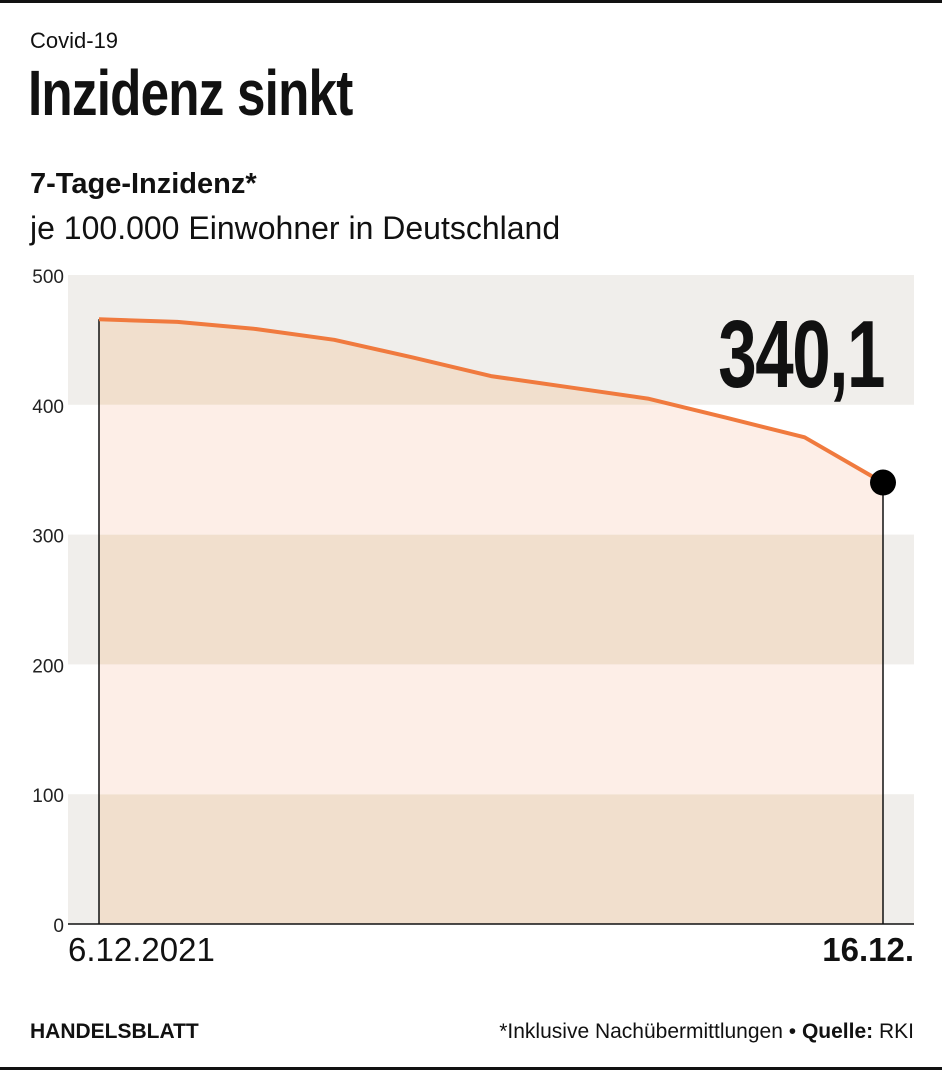 The width and height of the screenshot is (942, 1071). I want to click on bottom-rule, so click(471, 1068).